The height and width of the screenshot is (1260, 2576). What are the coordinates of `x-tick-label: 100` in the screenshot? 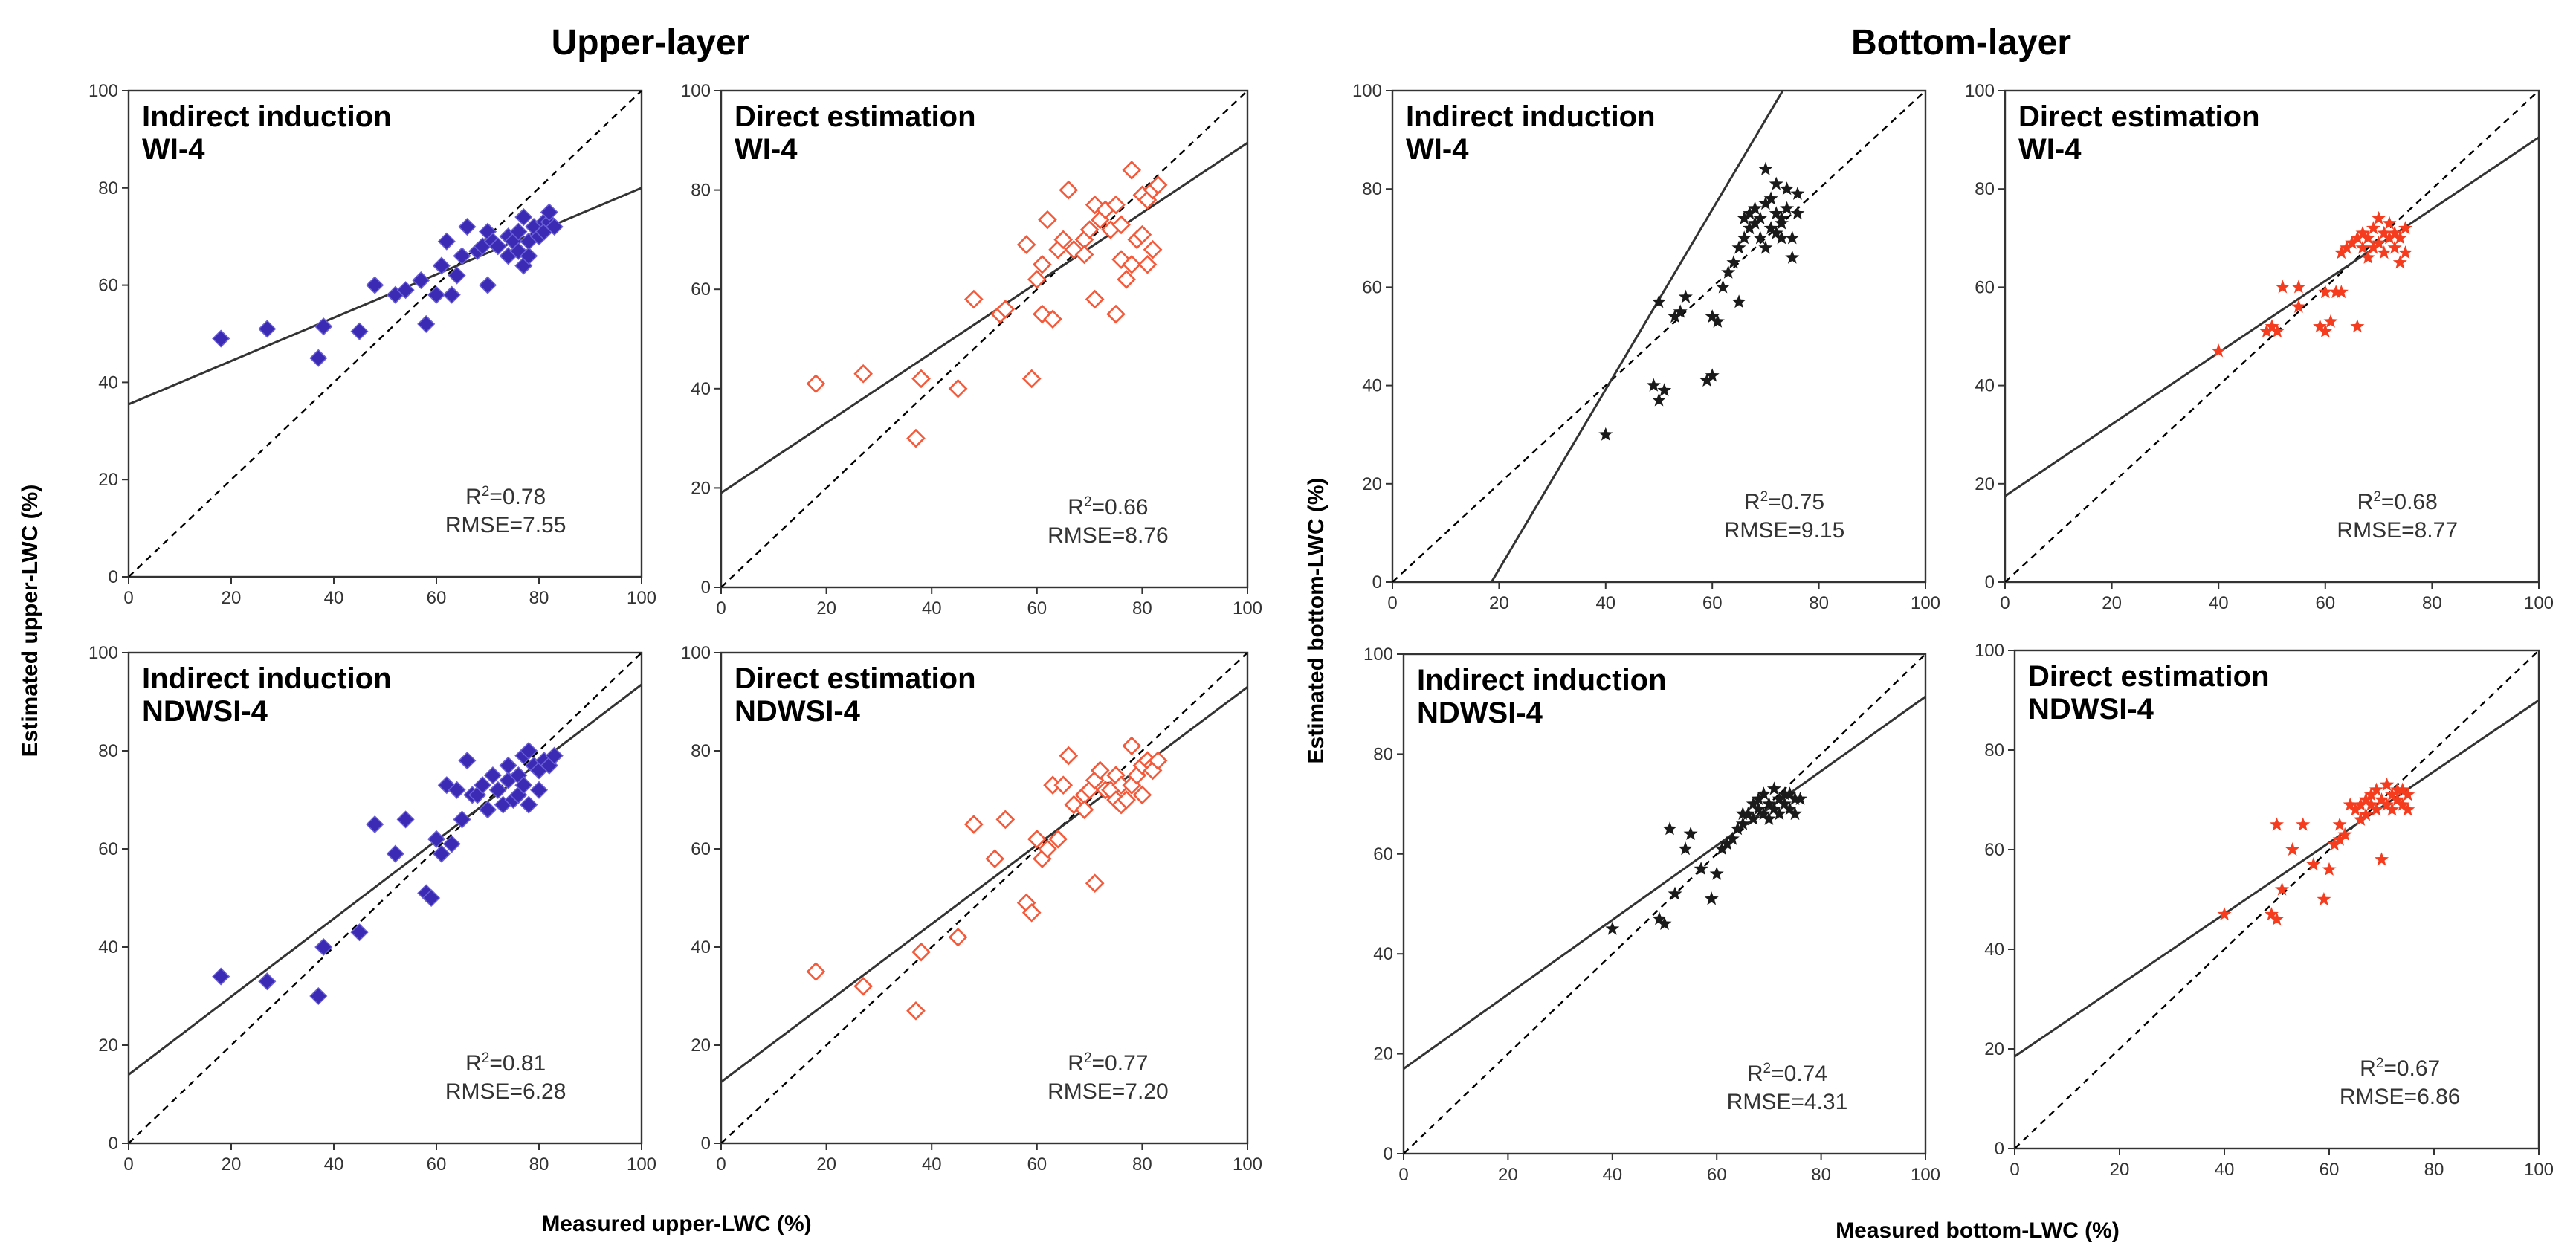 It's located at (2539, 1170).